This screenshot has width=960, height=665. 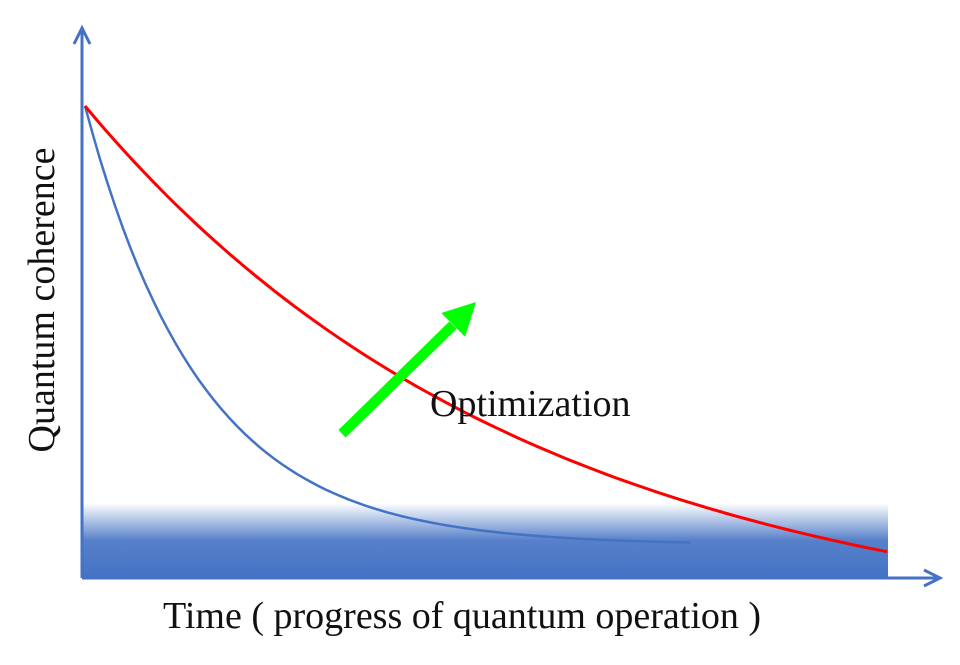 I want to click on y-axis, so click(x=82, y=301).